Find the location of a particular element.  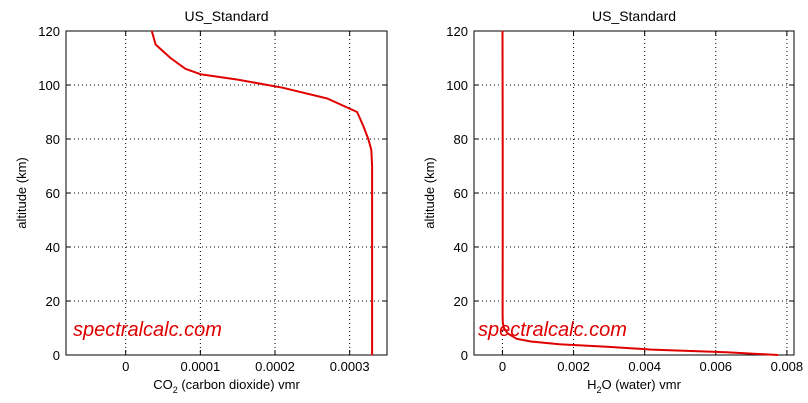

co2-watermark: spectralcalc.com is located at coordinates (147, 330).